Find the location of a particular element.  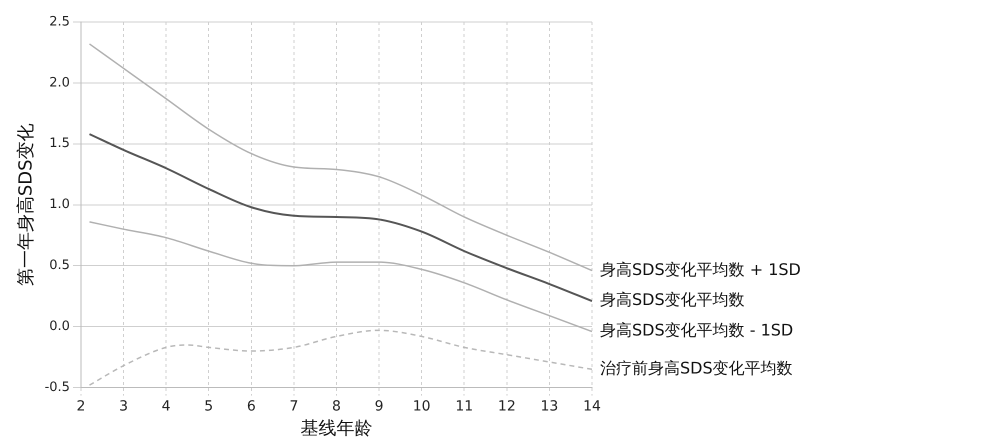

series-label: 治疗前身高SDS变化平均数 is located at coordinates (696, 368).